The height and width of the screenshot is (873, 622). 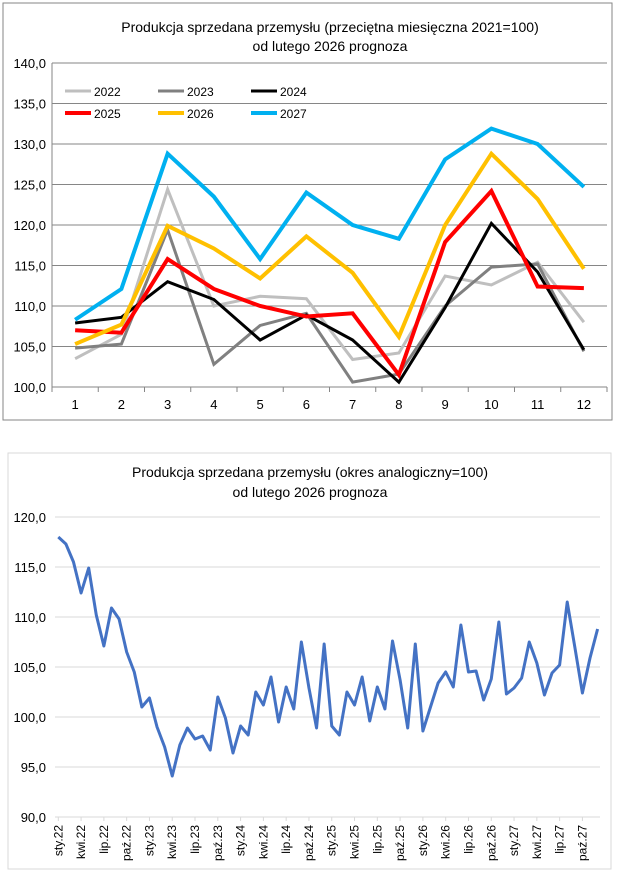 What do you see at coordinates (582, 843) in the screenshot?
I see `x-tick-label: paź.27` at bounding box center [582, 843].